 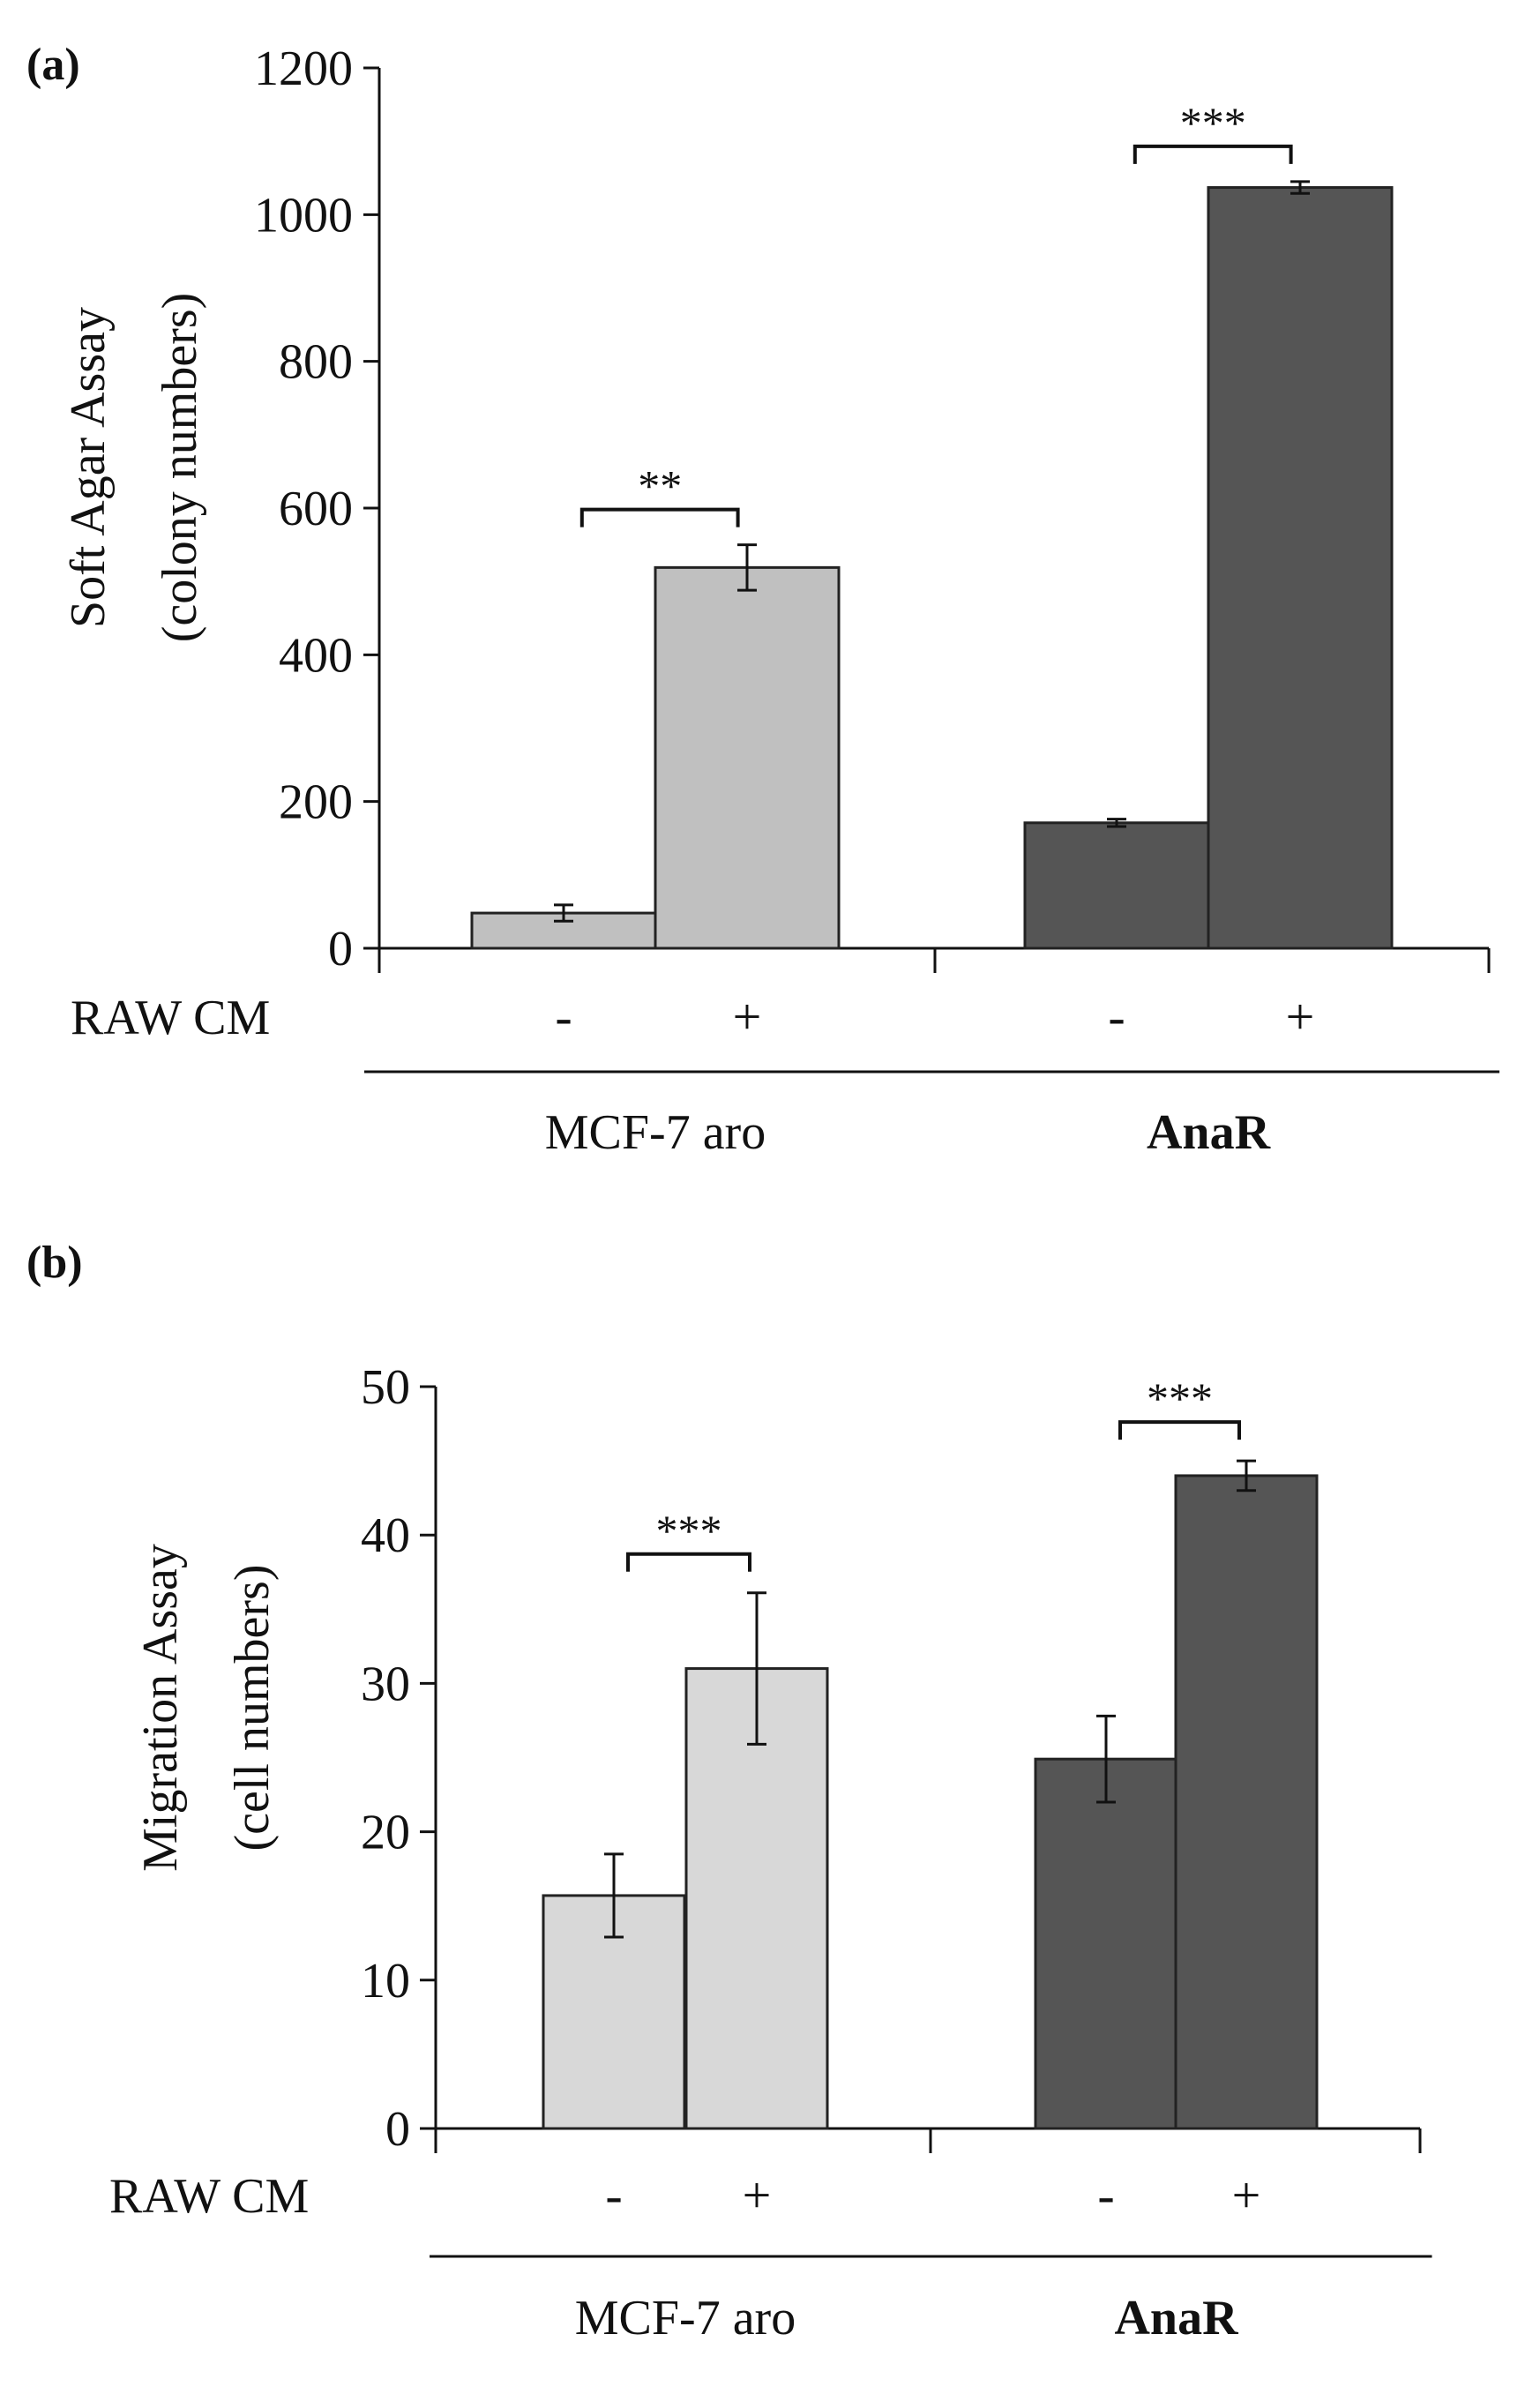 What do you see at coordinates (1209, 1132) in the screenshot?
I see `panel-a-group-label-2: AnaR` at bounding box center [1209, 1132].